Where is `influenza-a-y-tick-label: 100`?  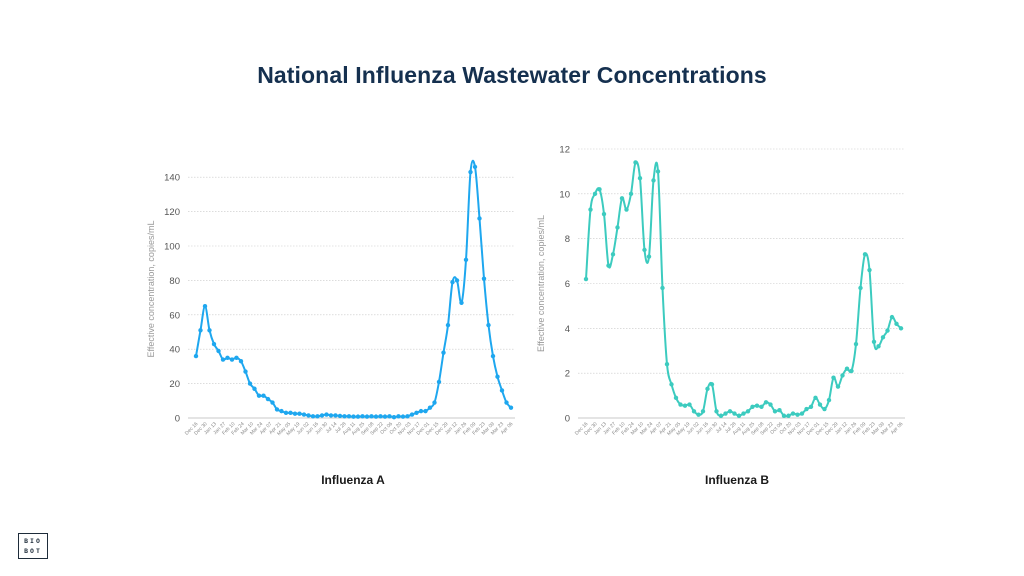
influenza-a-y-tick-label: 100 is located at coordinates (172, 247).